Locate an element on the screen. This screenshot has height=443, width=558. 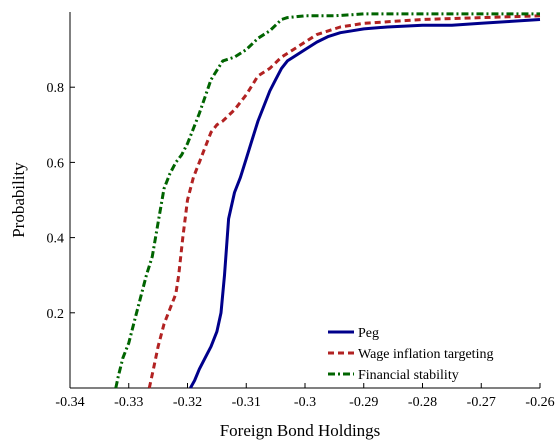
y-tick-label: 0.2 is located at coordinates (56, 314).